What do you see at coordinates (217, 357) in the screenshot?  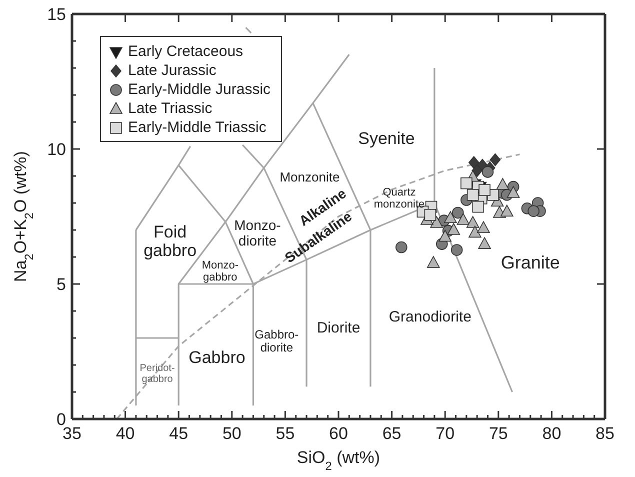 I see `annotation: Gabbro` at bounding box center [217, 357].